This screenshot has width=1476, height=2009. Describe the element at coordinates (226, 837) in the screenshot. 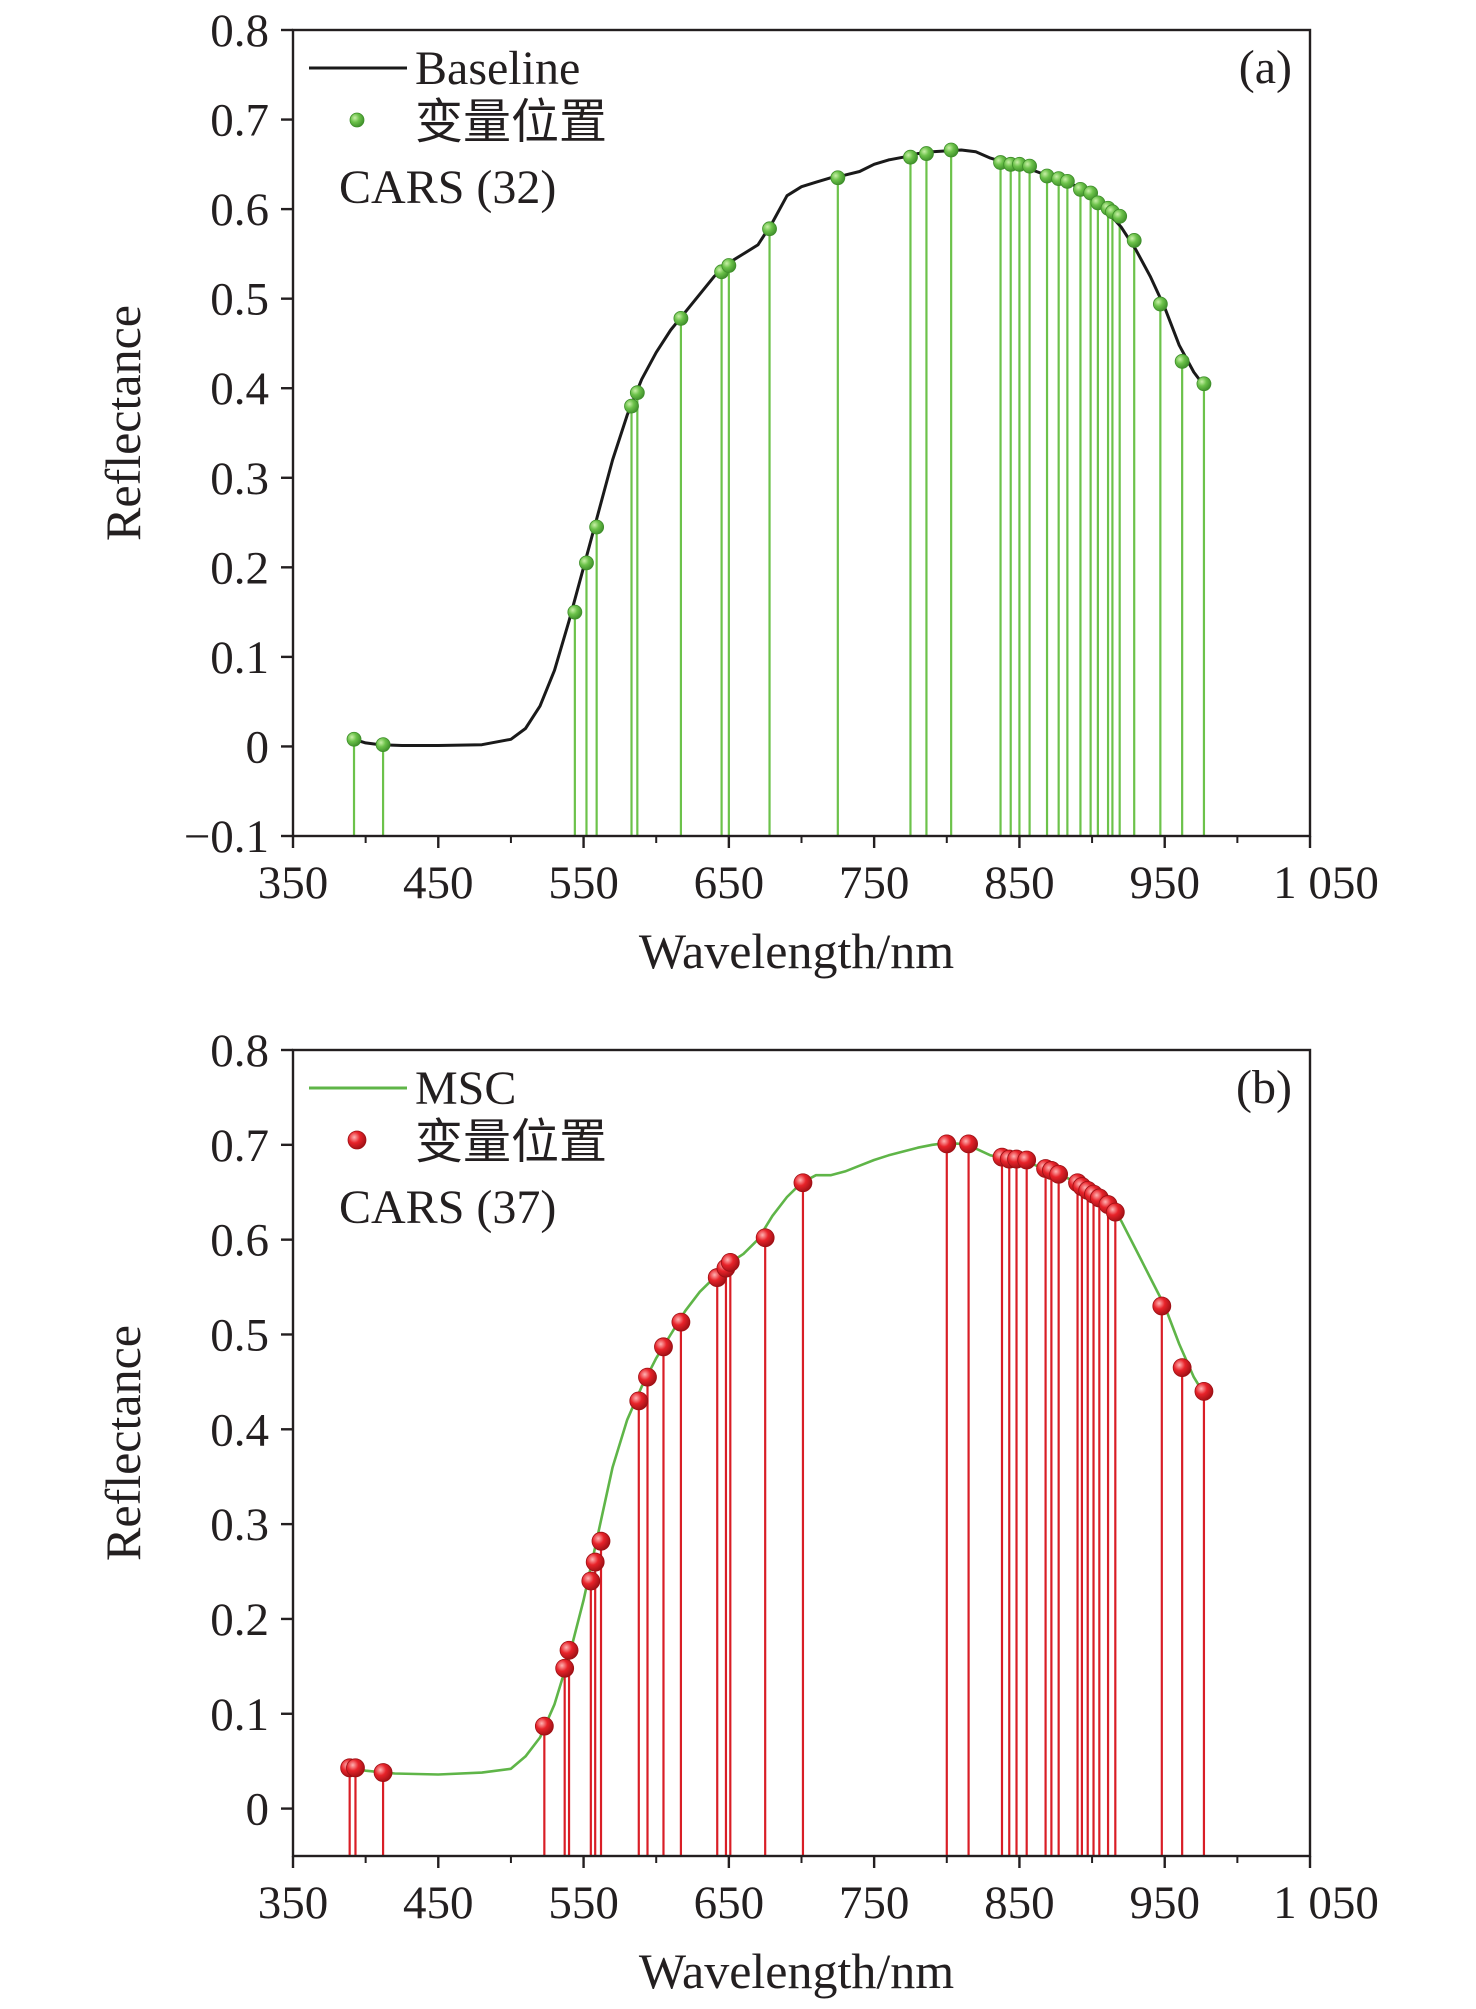

I see `y-tick-label: −0.1` at that location.